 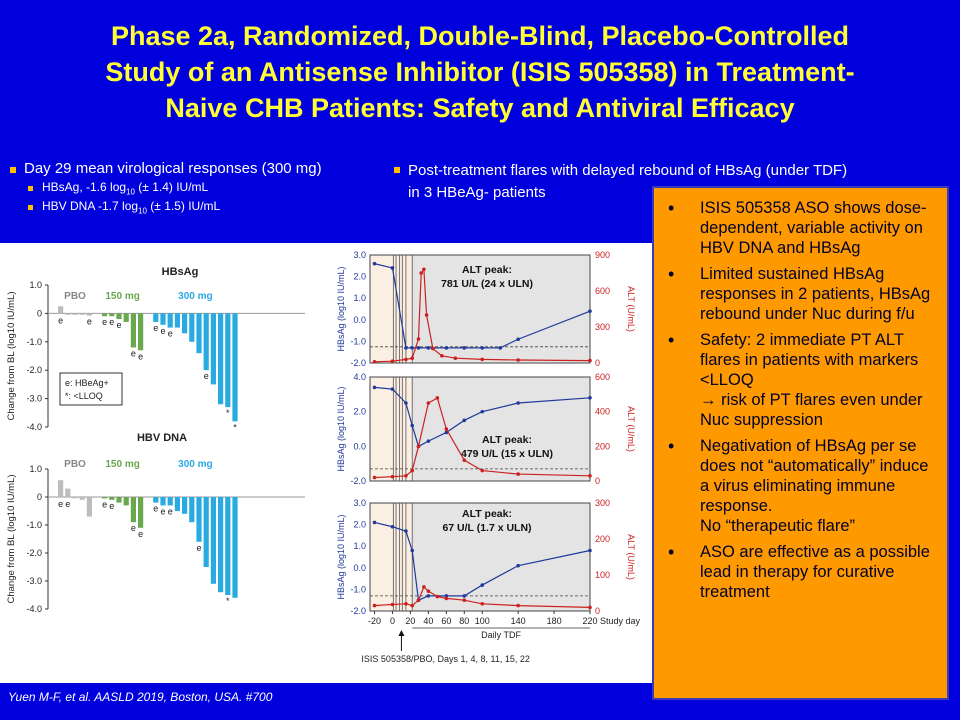 I want to click on left-tick-label: -1.0, so click(x=358, y=341).